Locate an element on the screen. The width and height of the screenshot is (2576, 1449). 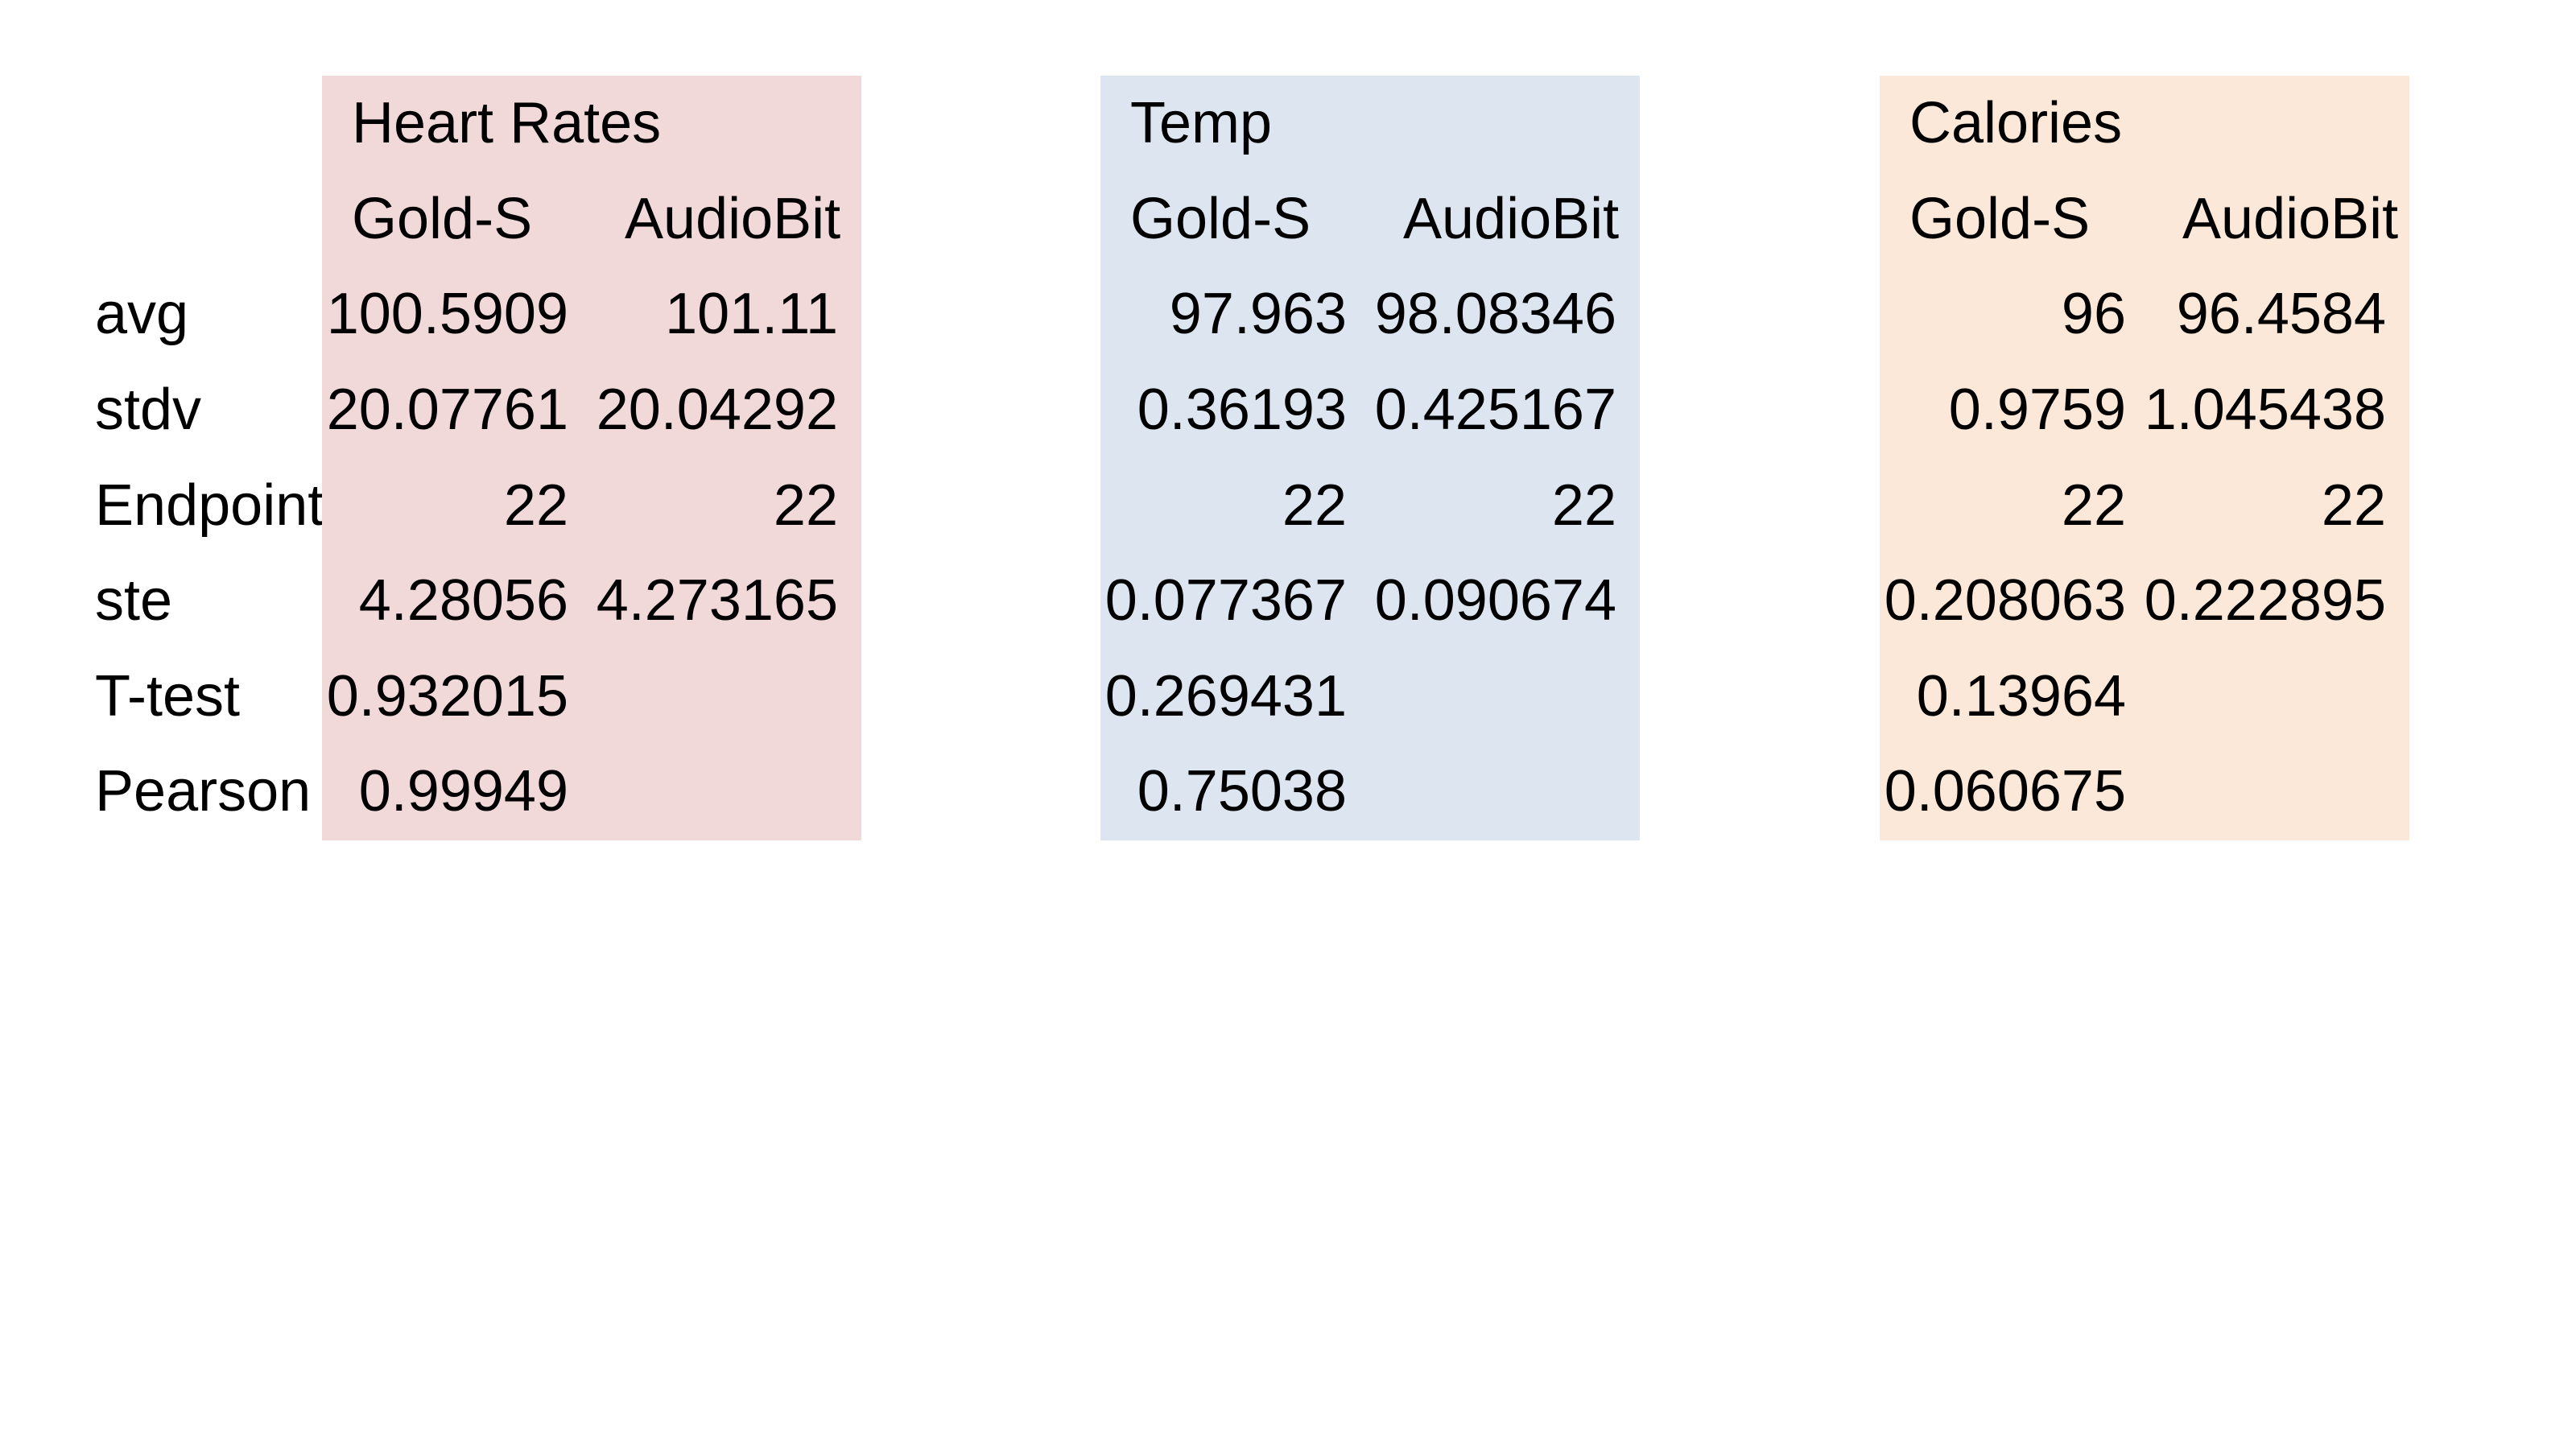
table-cell: 98.08346 is located at coordinates (1495, 314).